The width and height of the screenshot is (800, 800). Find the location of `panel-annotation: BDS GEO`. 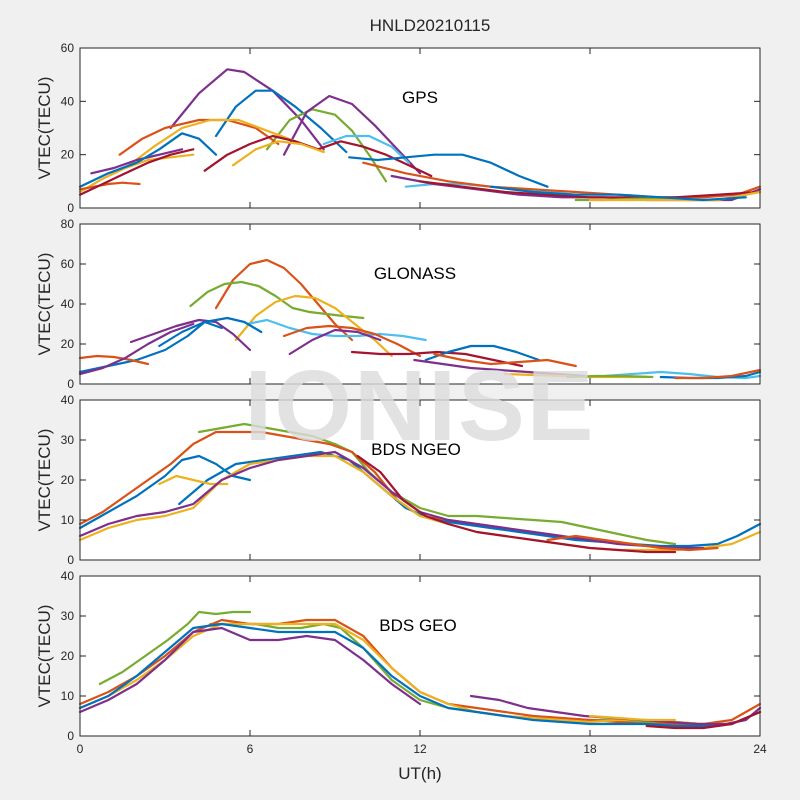

panel-annotation: BDS GEO is located at coordinates (417, 625).